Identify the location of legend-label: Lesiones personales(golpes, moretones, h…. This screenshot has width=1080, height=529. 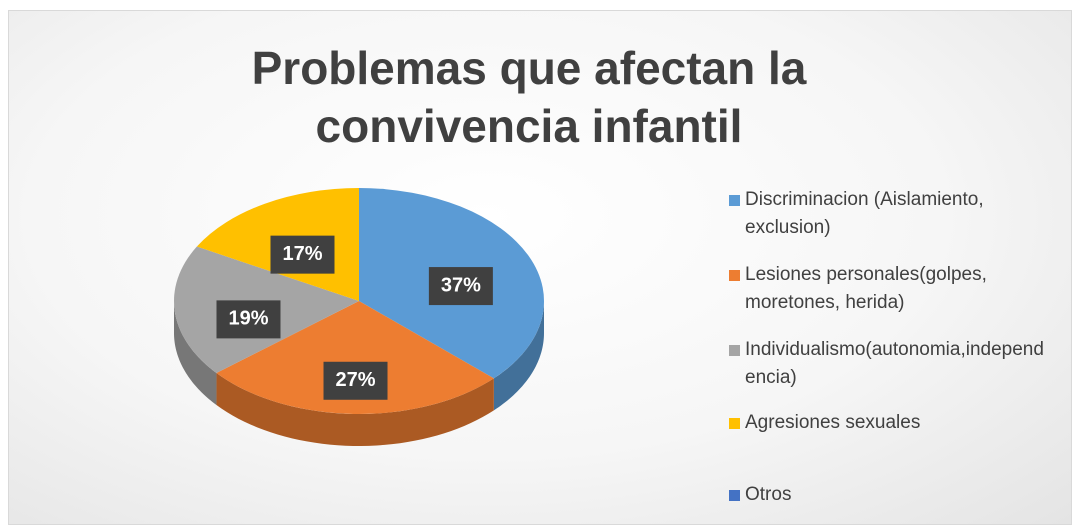
(866, 288).